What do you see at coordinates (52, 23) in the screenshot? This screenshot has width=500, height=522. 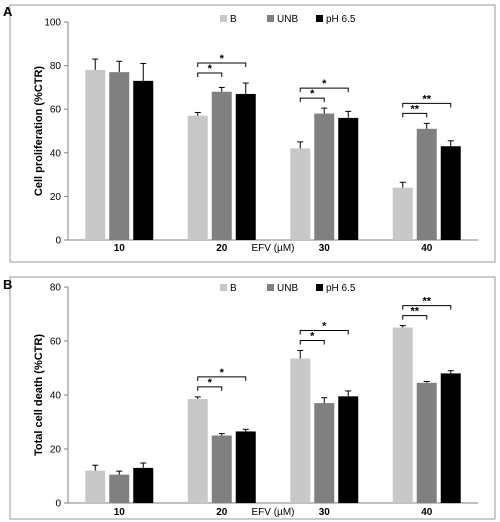 I see `y-tick-label: 100` at bounding box center [52, 23].